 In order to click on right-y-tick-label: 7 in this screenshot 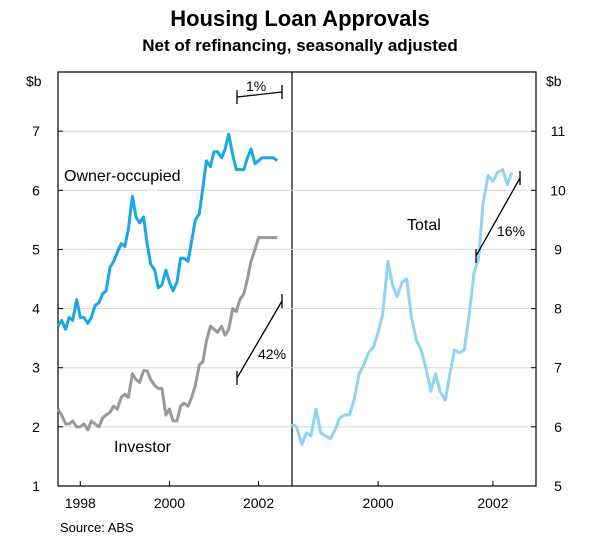, I will do `click(558, 368)`.